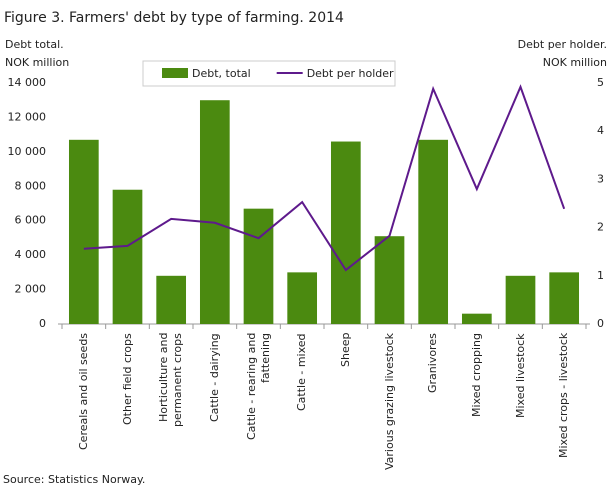  What do you see at coordinates (214, 377) in the screenshot?
I see `x-tick-label: Cattle - dairying` at bounding box center [214, 377].